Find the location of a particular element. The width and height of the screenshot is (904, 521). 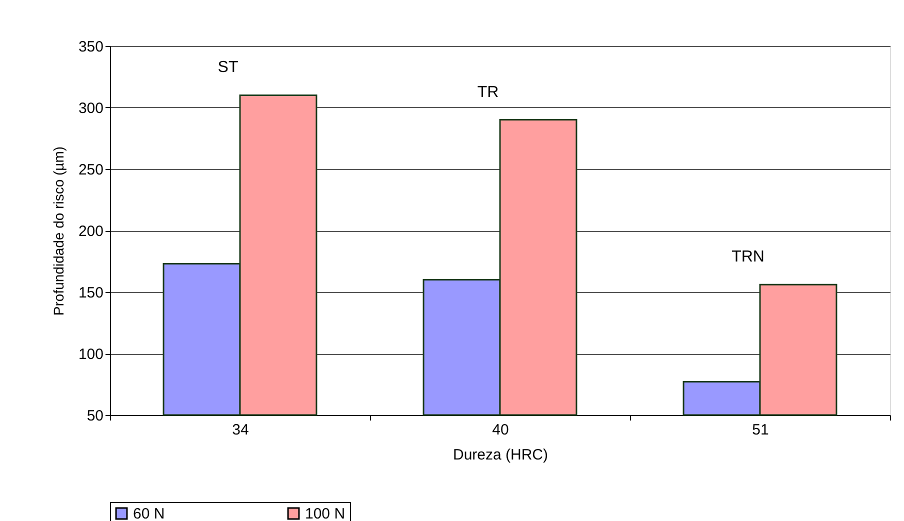

x-tick-label: 40 is located at coordinates (500, 430).